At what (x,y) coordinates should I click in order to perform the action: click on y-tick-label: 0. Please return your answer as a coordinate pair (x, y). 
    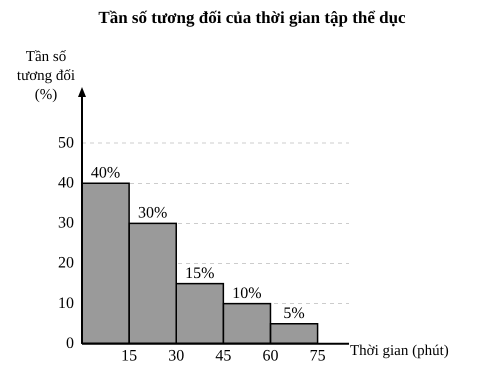
    Looking at the image, I should click on (70, 343).